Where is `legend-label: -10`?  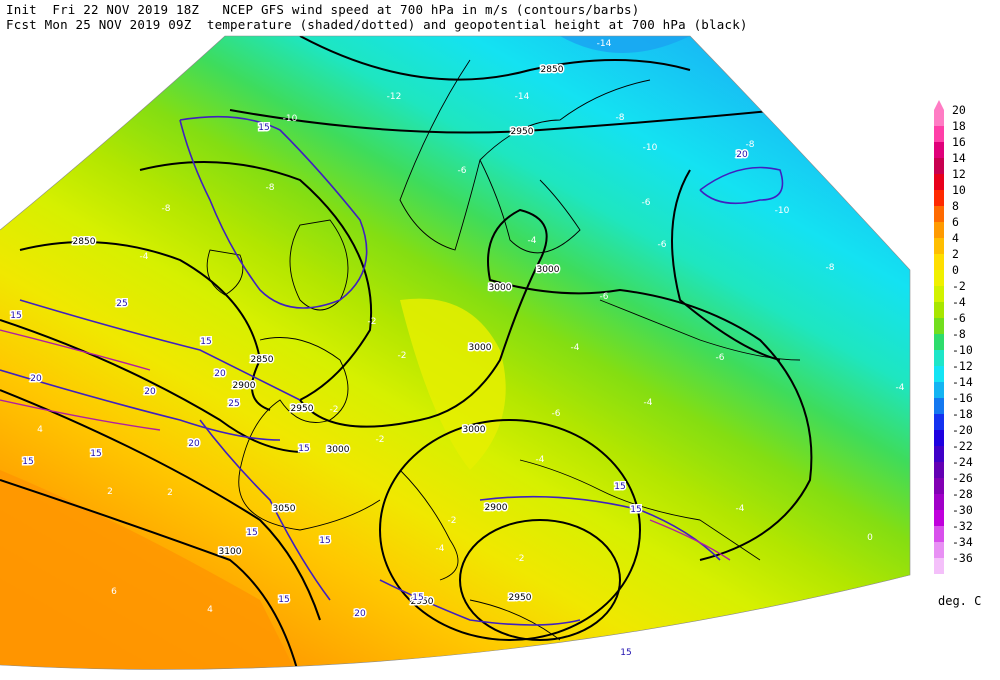 legend-label: -10 is located at coordinates (962, 350).